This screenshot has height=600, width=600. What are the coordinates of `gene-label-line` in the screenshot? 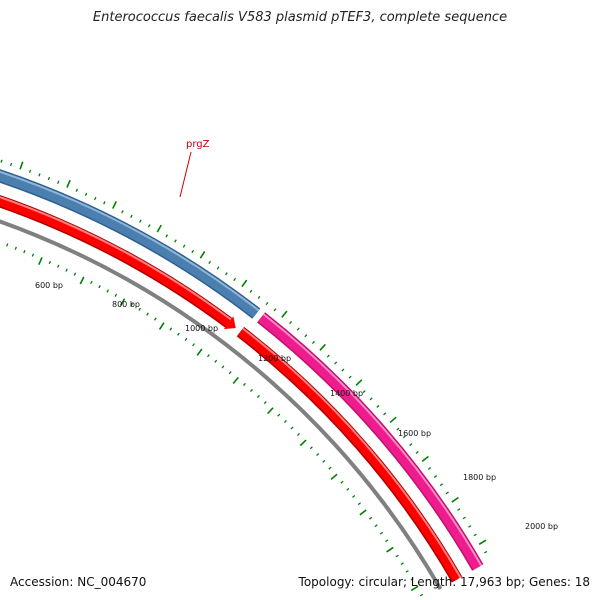 It's located at (185, 174).